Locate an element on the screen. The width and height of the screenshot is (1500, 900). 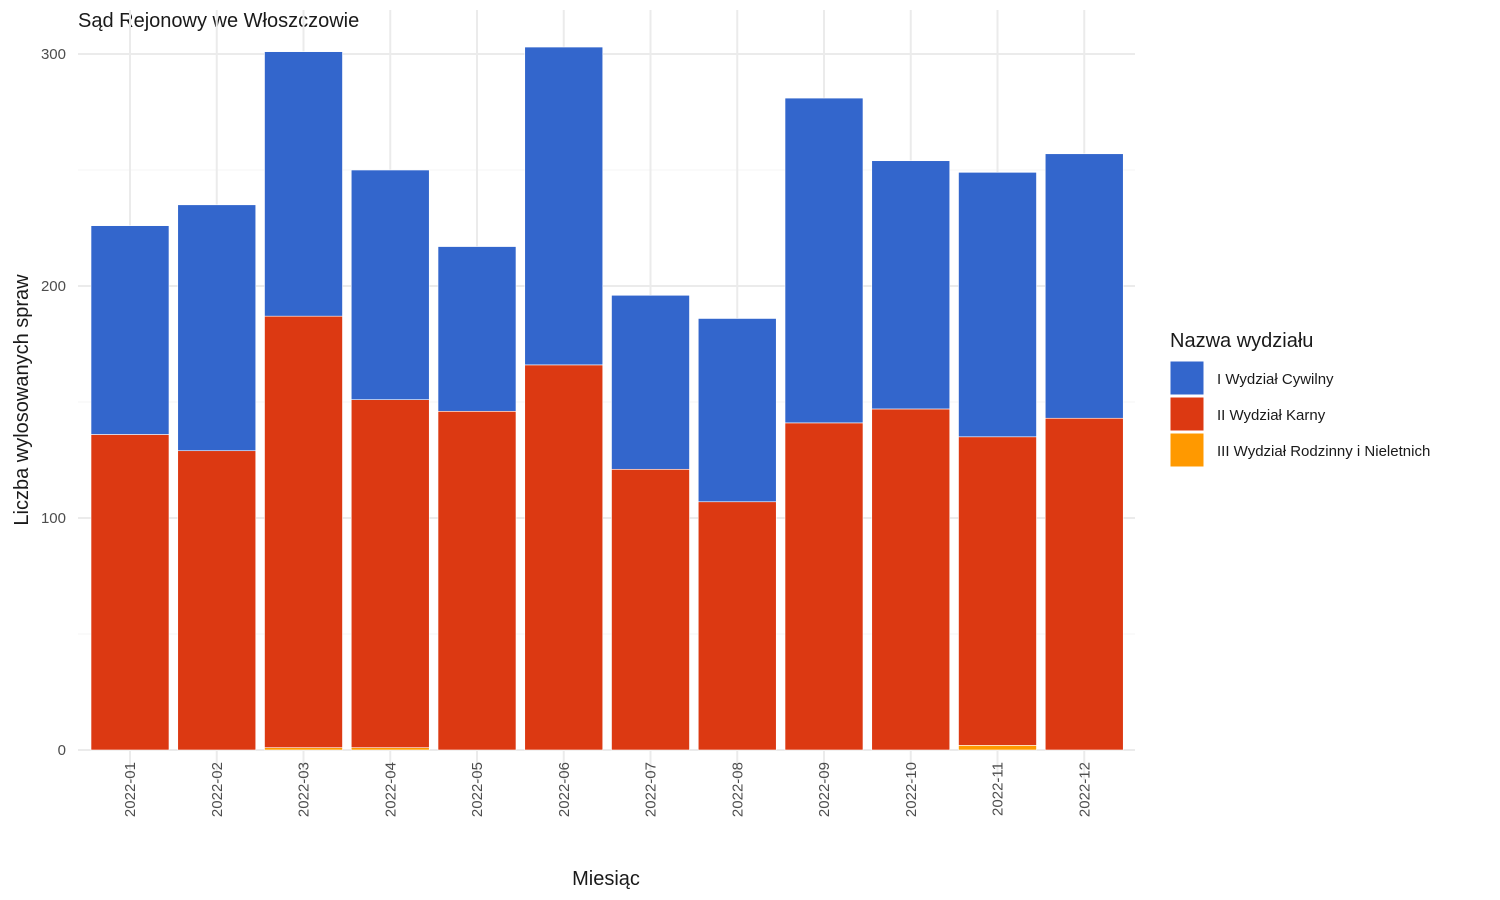
x-tick-label: 2022-10 is located at coordinates (911, 789).